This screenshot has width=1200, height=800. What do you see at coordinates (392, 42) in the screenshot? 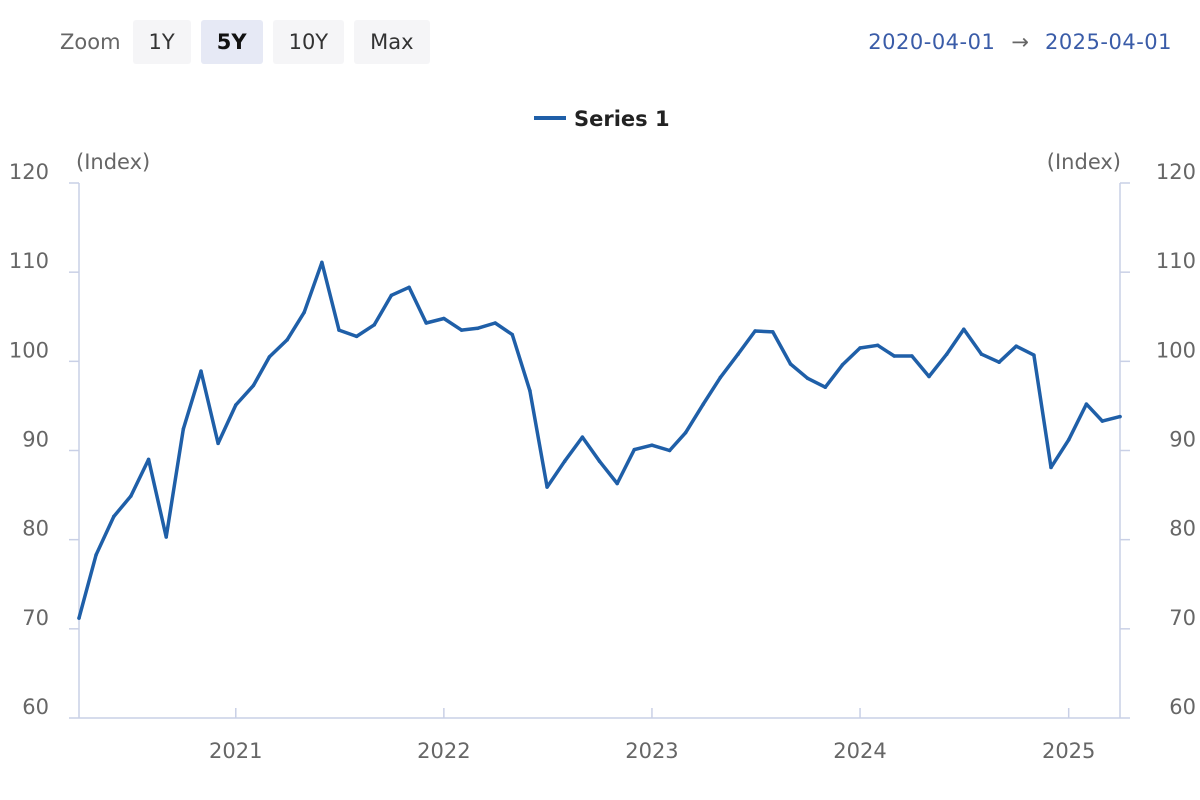
I see `zoom-max-button: Max` at bounding box center [392, 42].